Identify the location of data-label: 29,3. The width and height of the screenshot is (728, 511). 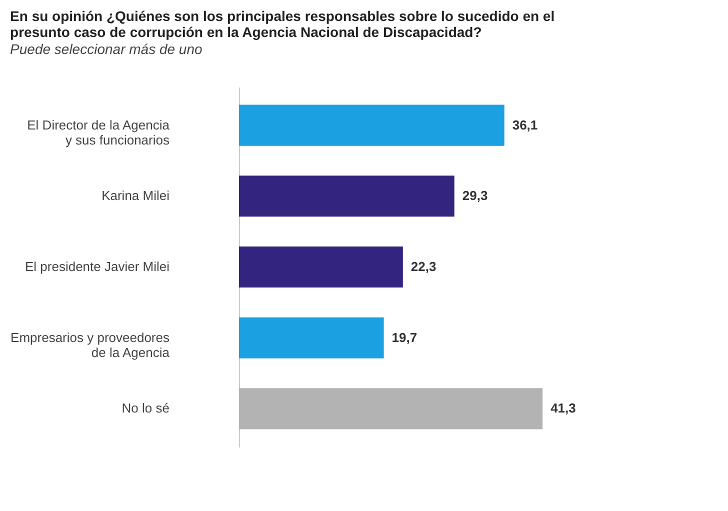
(475, 196).